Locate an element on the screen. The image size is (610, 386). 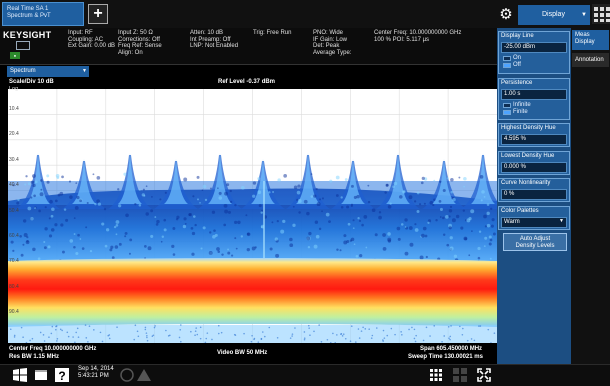
lnp: LNP: Not Enabled is located at coordinates (214, 46).